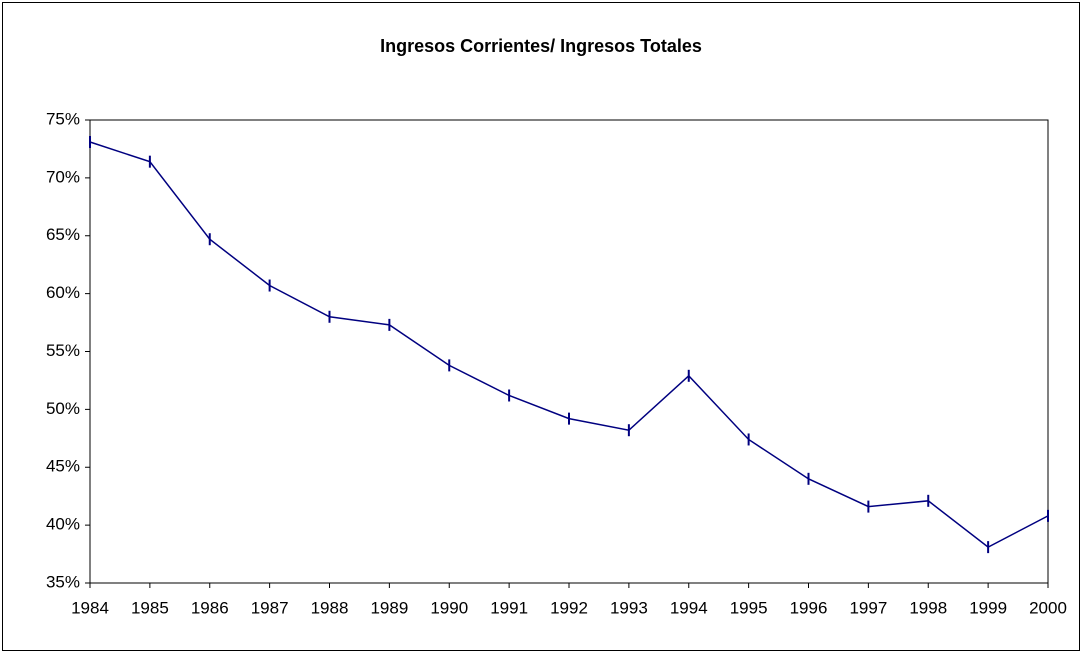 This screenshot has height=654, width=1083. I want to click on y-tick-label: 45%, so click(63, 466).